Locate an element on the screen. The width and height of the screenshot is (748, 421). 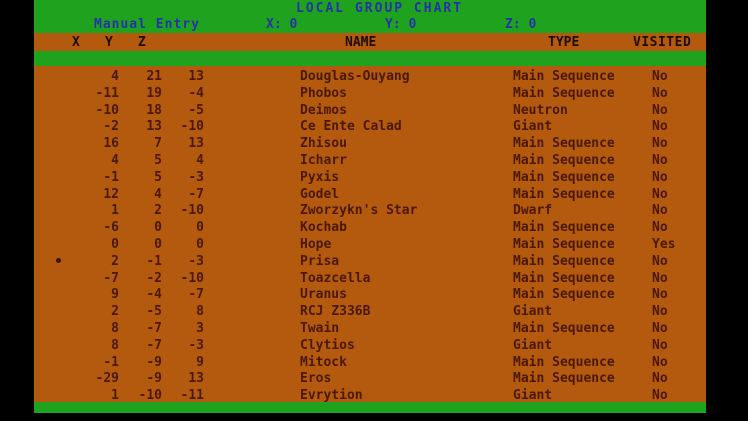
cell-name: Prisa is located at coordinates (320, 261).